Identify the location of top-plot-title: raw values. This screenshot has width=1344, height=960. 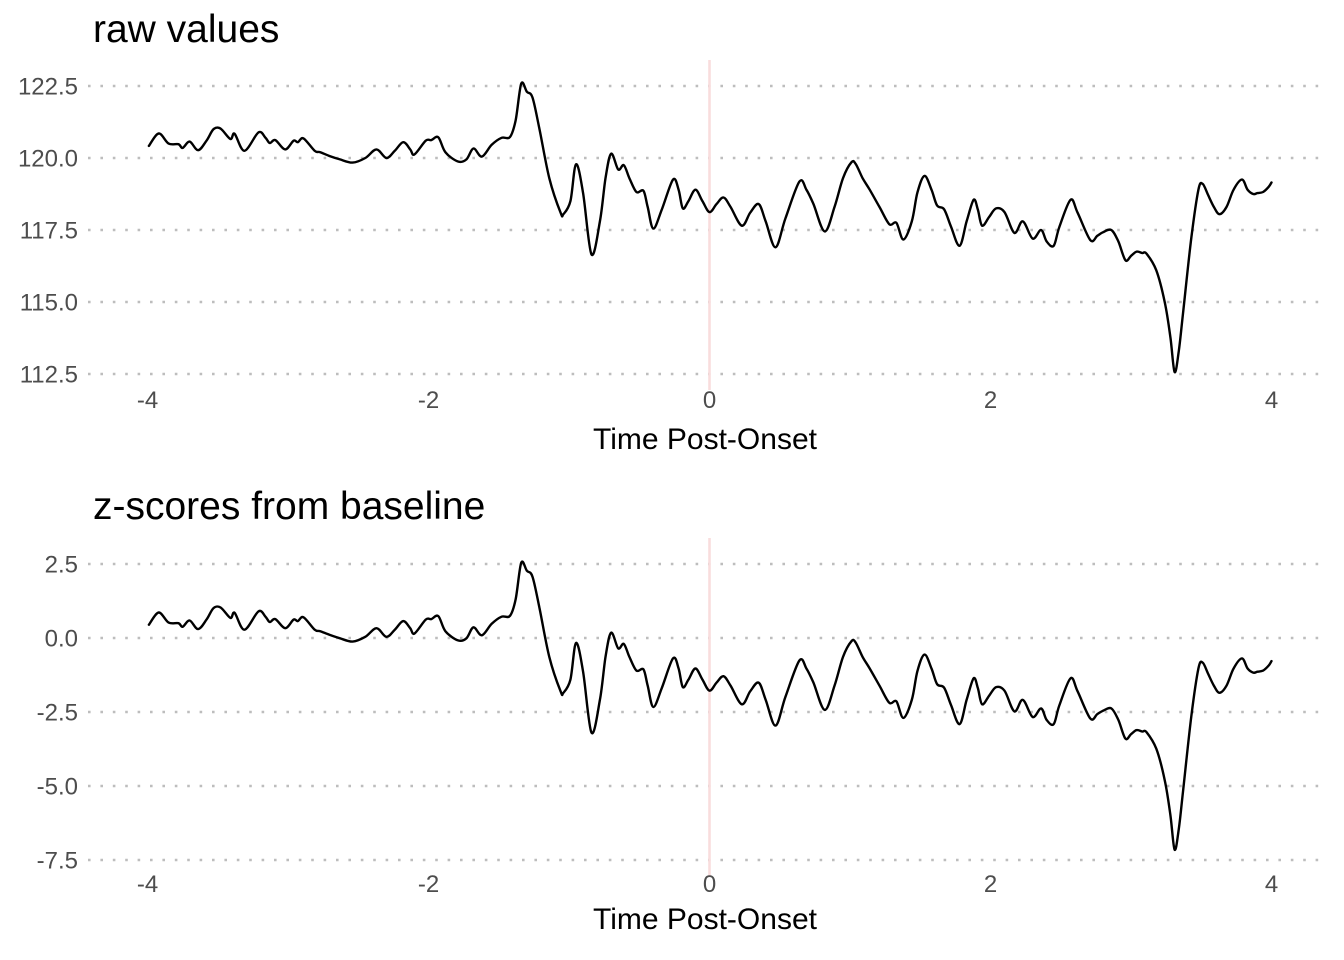
(186, 29).